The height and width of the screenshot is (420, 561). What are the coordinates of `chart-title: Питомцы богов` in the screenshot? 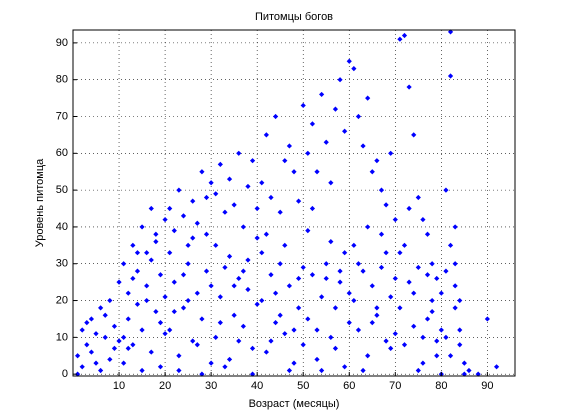 It's located at (294, 17).